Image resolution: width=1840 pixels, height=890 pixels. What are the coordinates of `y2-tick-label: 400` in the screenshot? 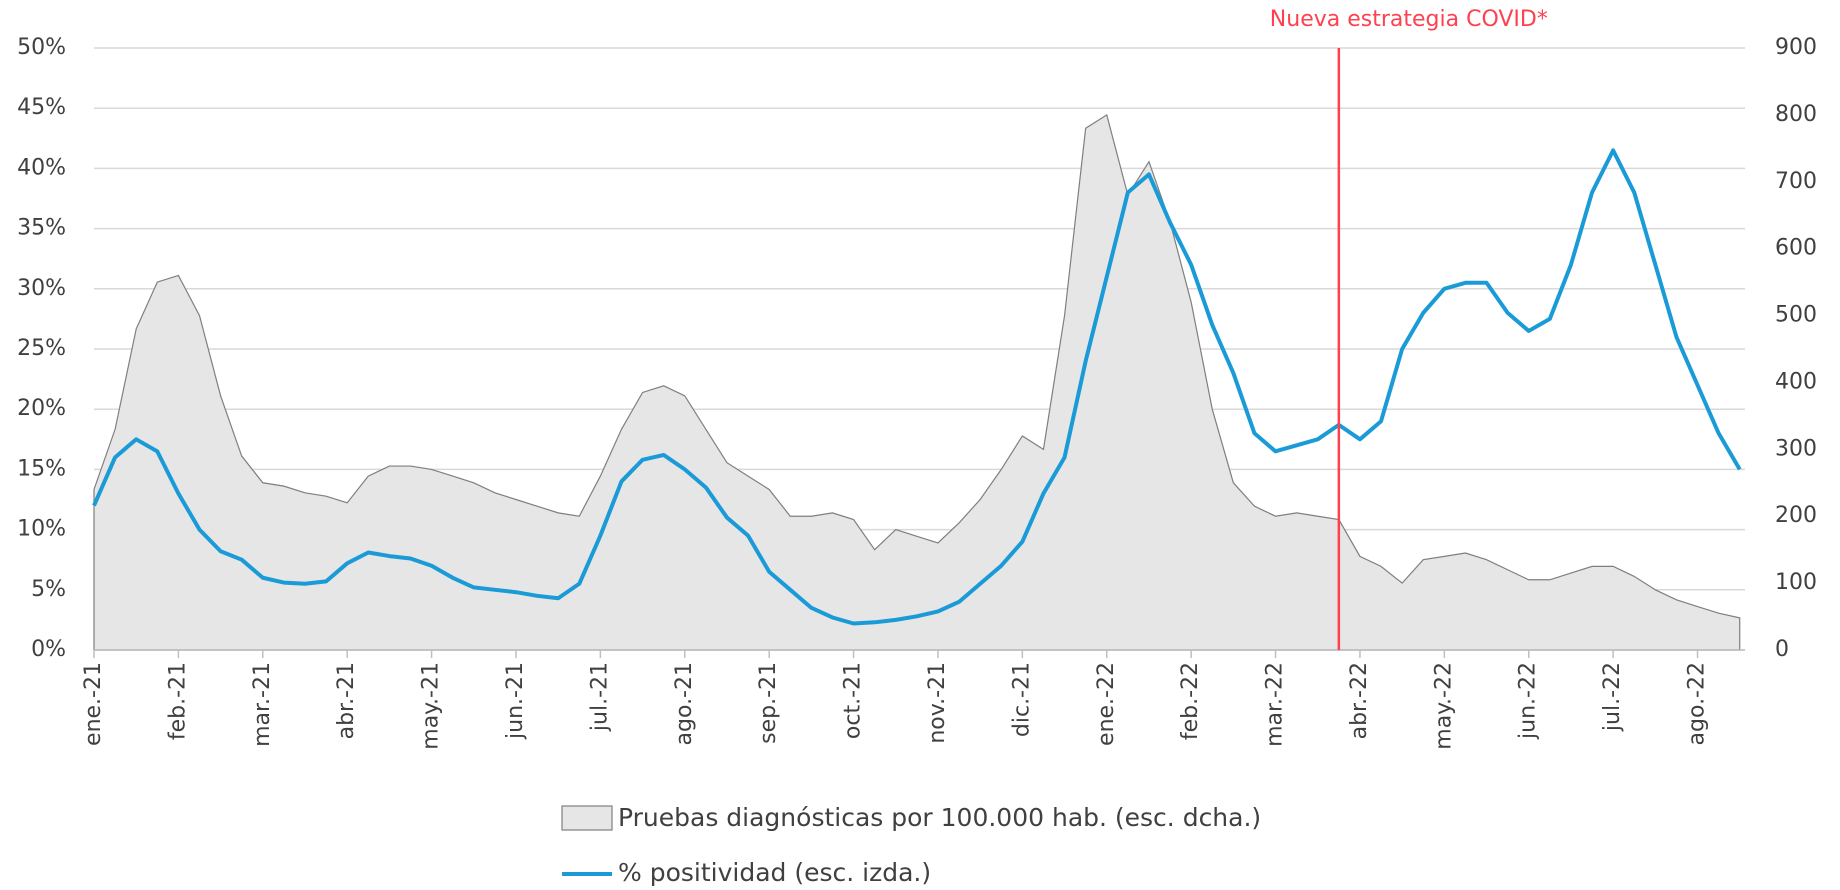 It's located at (1796, 381).